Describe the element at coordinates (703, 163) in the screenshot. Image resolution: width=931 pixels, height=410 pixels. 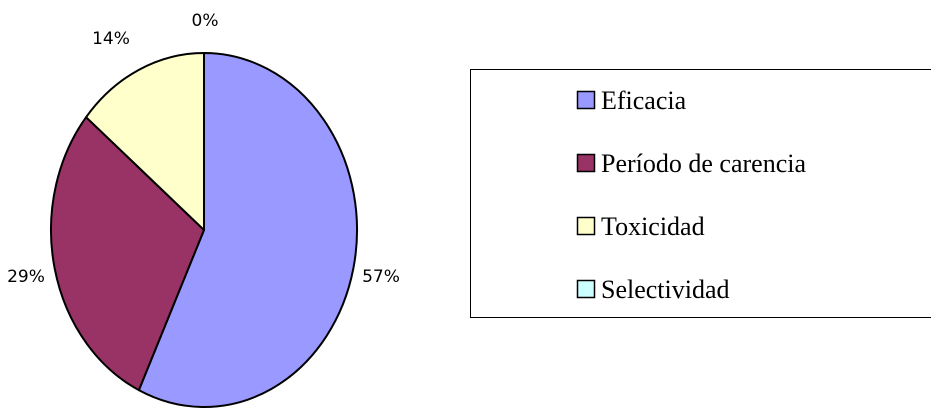
I see `legend-label-periodo-de-carencia: Período de carencia` at that location.